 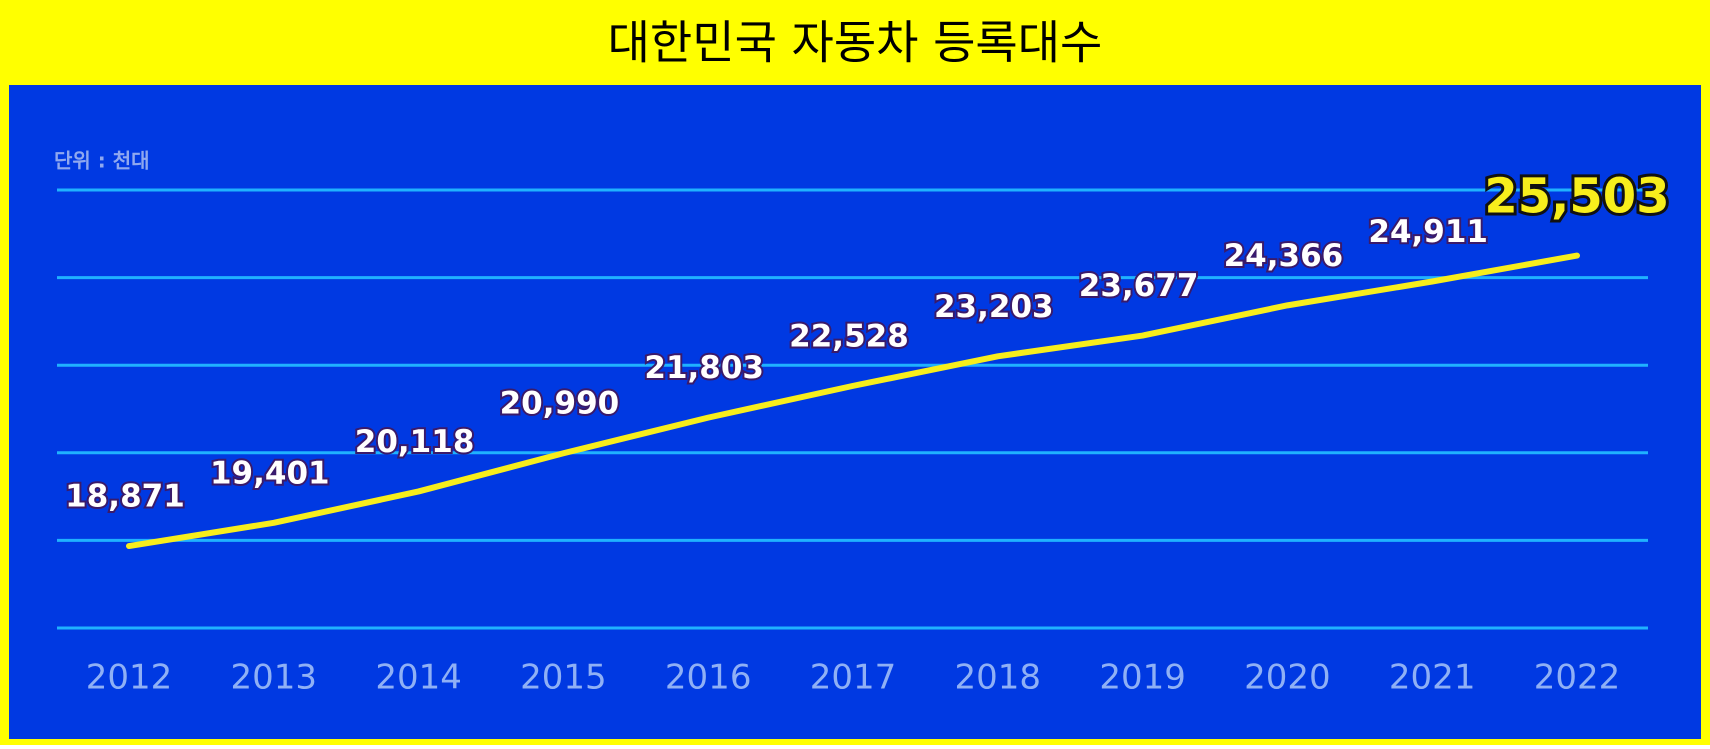 What do you see at coordinates (560, 404) in the screenshot?
I see `value-label: 20,990` at bounding box center [560, 404].